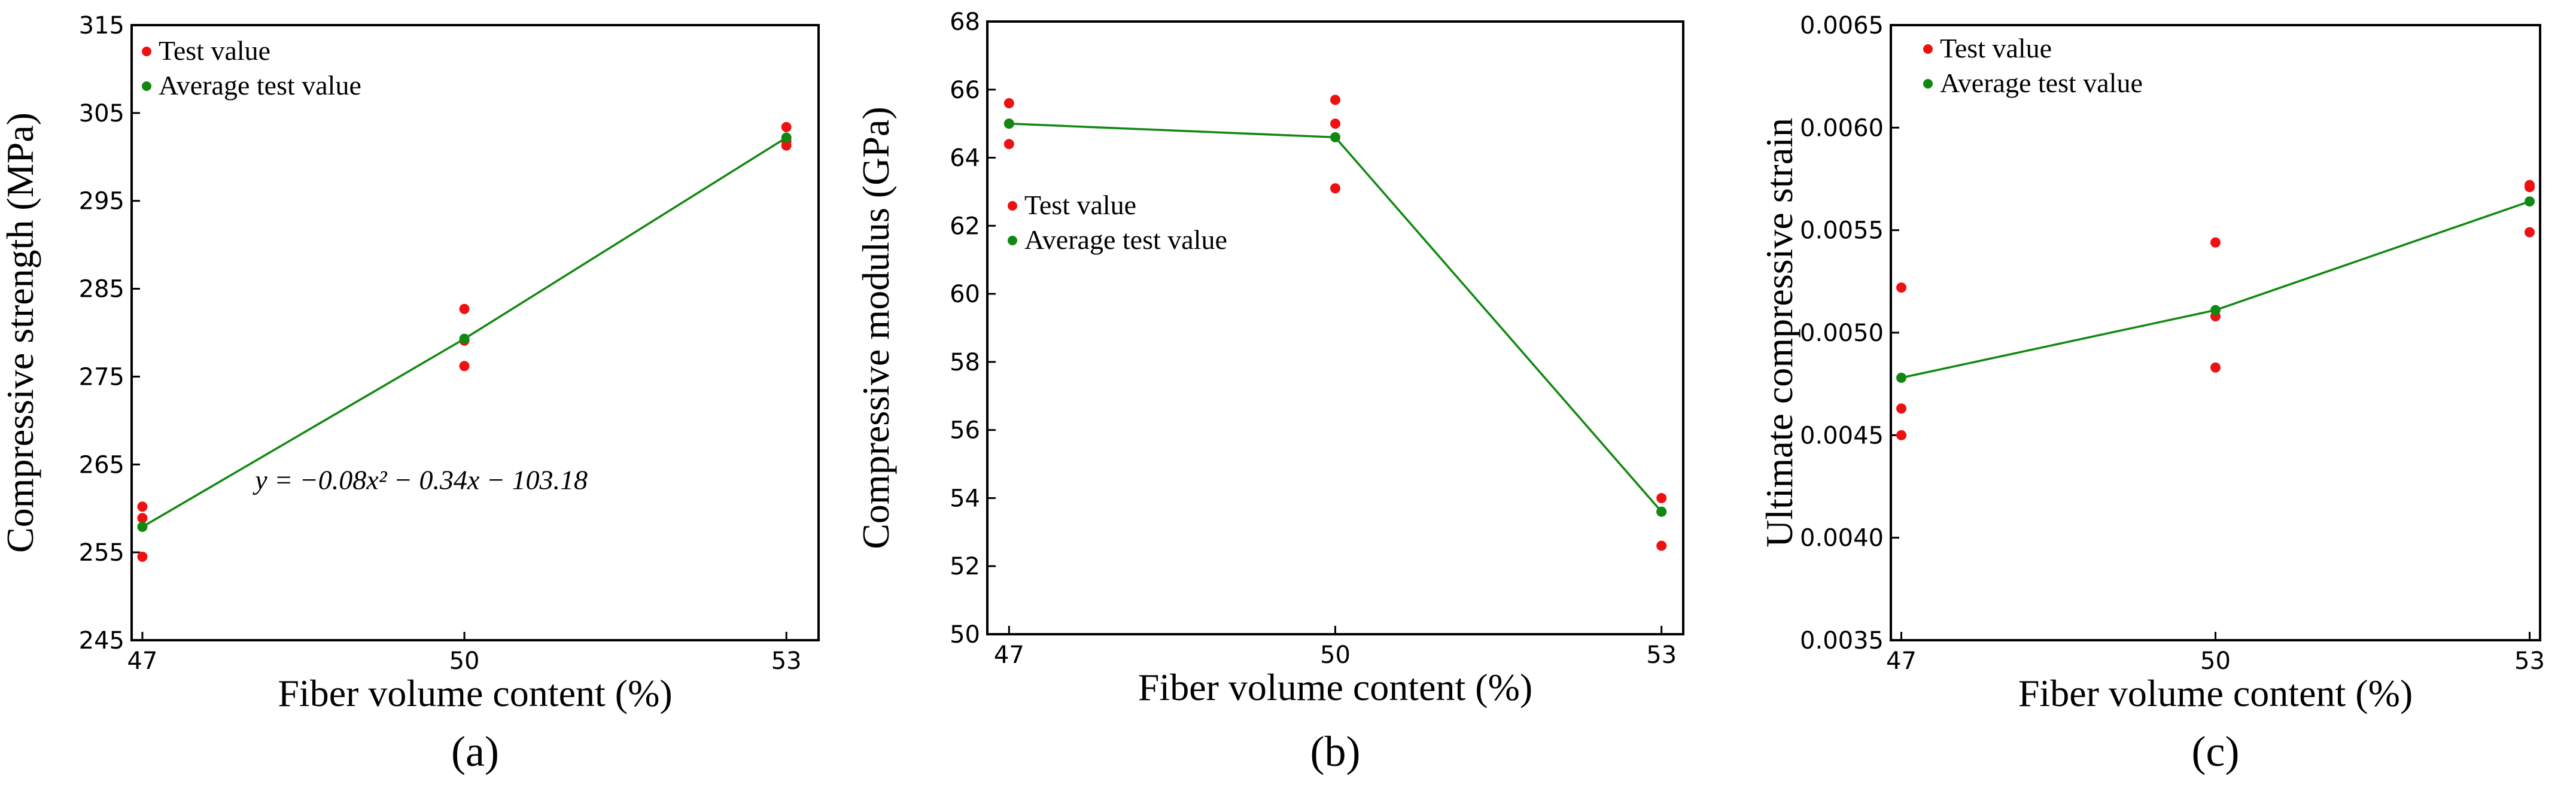 This screenshot has height=788, width=2576. What do you see at coordinates (102, 377) in the screenshot?
I see `y-tick-label: 275` at bounding box center [102, 377].